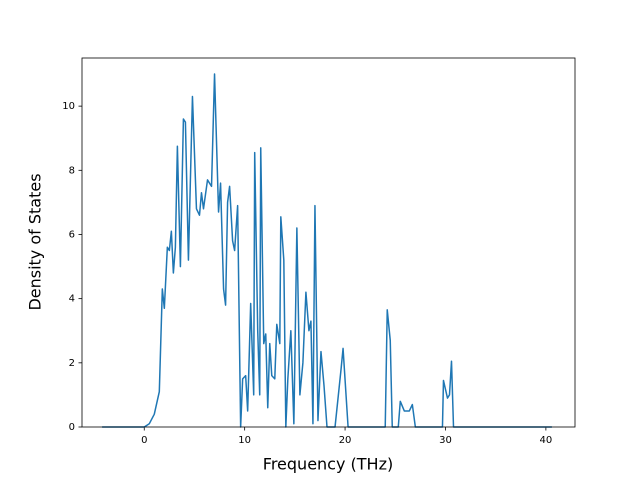 This screenshot has width=640, height=480. What do you see at coordinates (72, 234) in the screenshot?
I see `y-tick-label: 6` at bounding box center [72, 234].